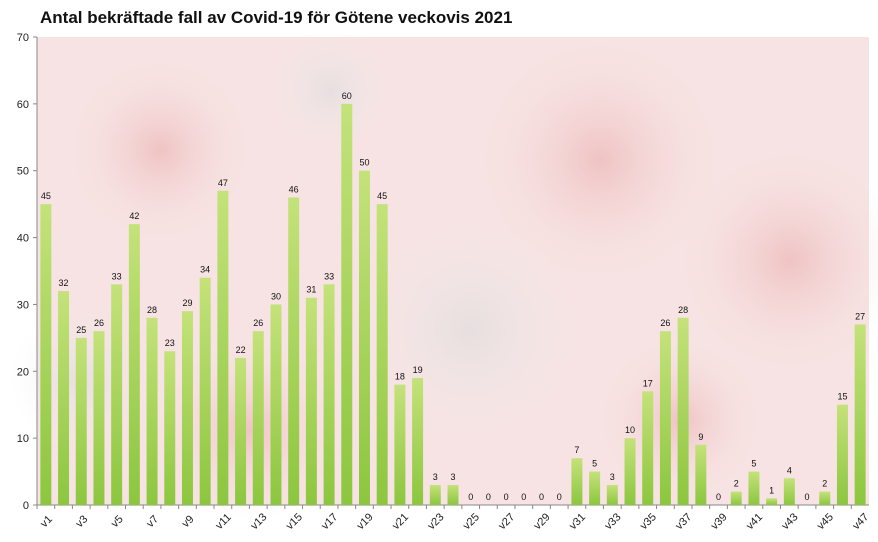  Describe the element at coordinates (400, 521) in the screenshot. I see `x-tick-label: v21` at that location.